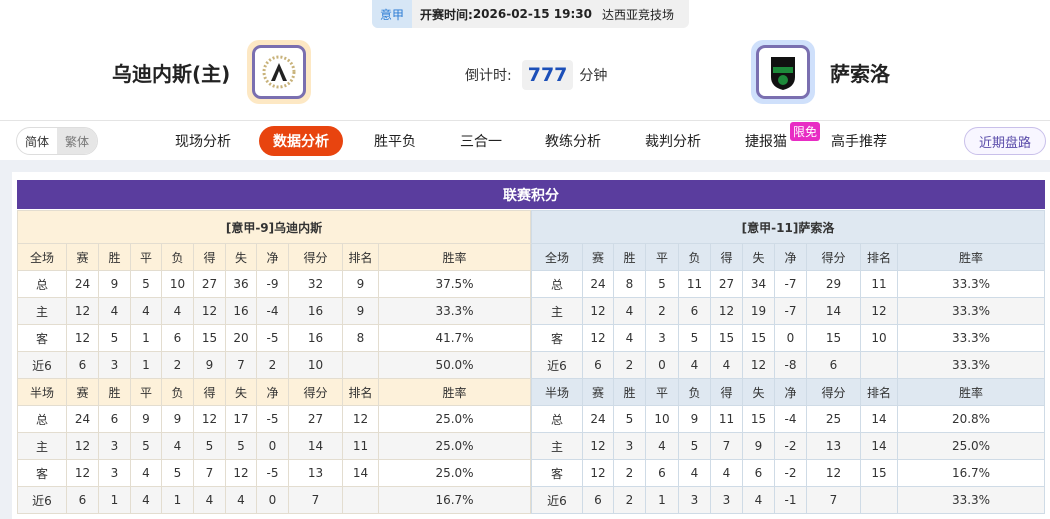  I want to click on away-team-logo, so click(783, 72).